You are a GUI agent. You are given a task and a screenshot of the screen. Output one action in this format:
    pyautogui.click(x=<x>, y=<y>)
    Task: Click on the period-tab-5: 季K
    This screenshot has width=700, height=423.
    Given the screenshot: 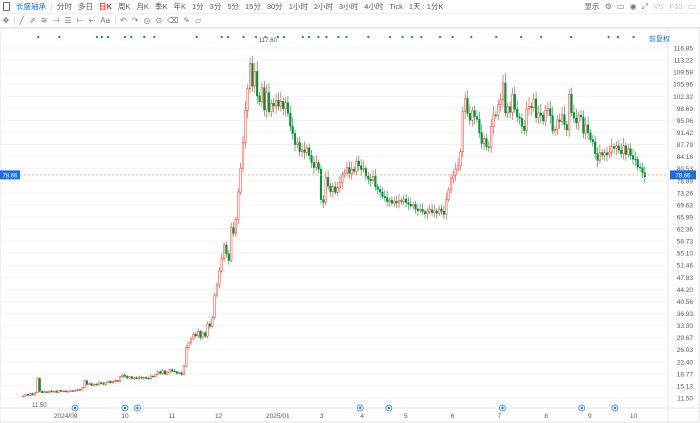 What is the action you would take?
    pyautogui.click(x=161, y=6)
    